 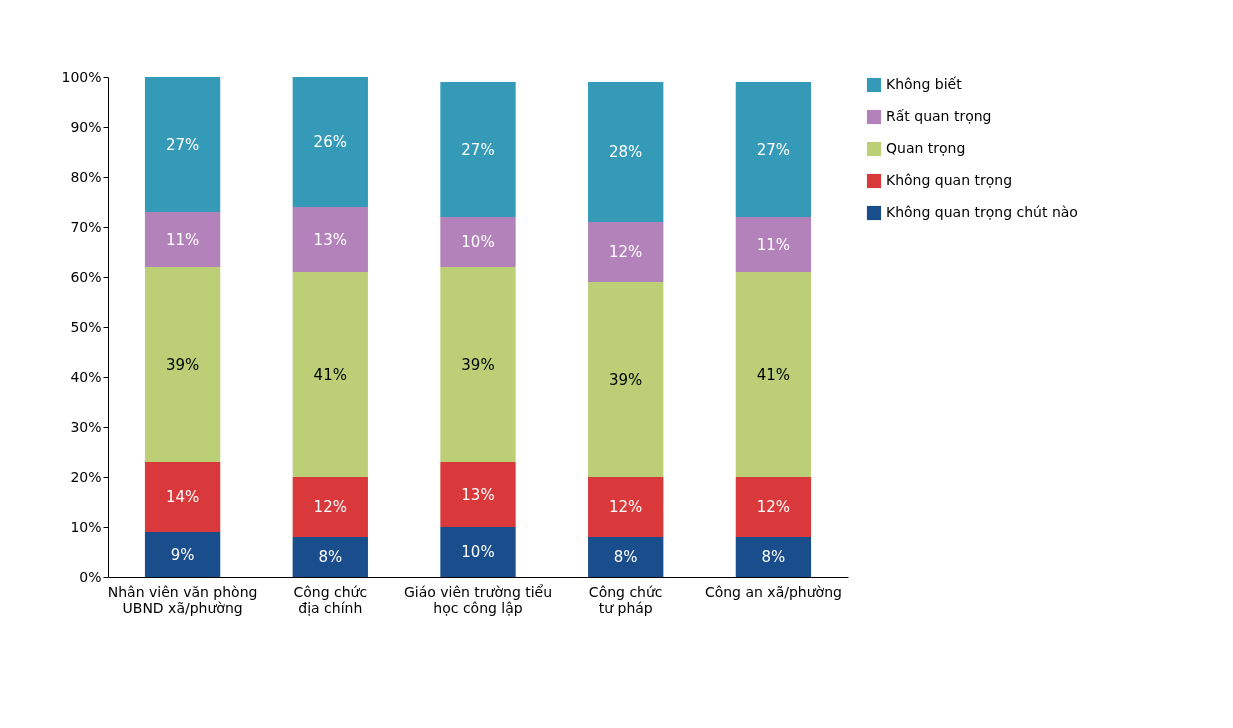 I want to click on y-tick-label: 0%, so click(x=90, y=576).